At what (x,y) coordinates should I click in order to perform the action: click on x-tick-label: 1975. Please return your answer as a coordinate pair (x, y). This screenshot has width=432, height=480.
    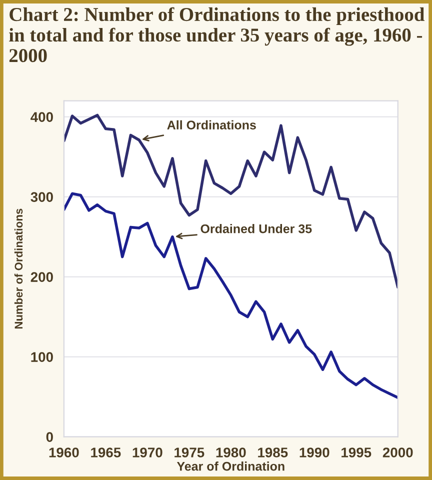
    Looking at the image, I should click on (189, 453).